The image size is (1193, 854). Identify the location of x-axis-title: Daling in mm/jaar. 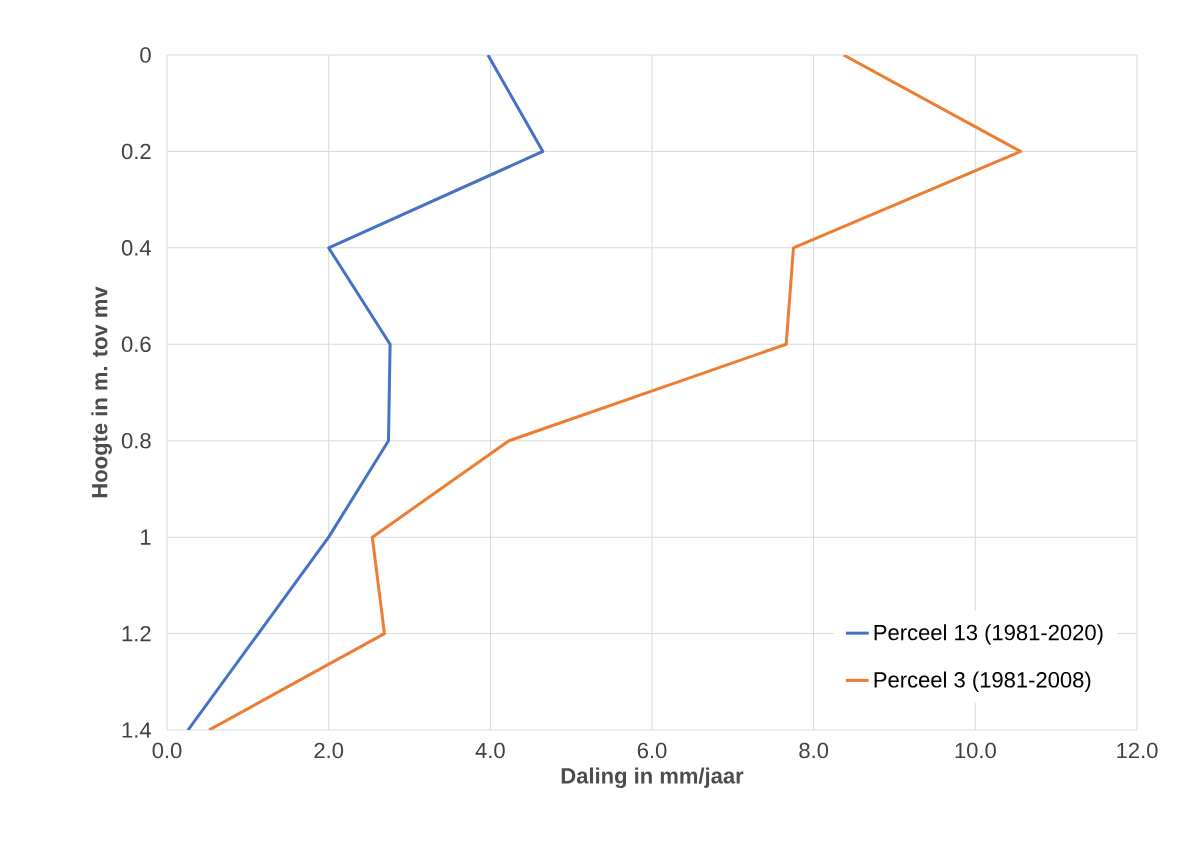
(652, 778).